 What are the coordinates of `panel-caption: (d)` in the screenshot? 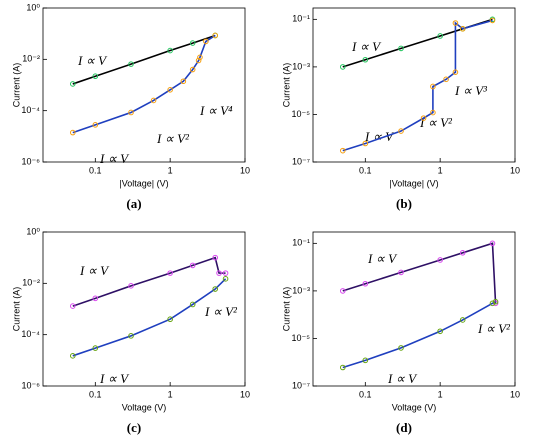 It's located at (404, 427).